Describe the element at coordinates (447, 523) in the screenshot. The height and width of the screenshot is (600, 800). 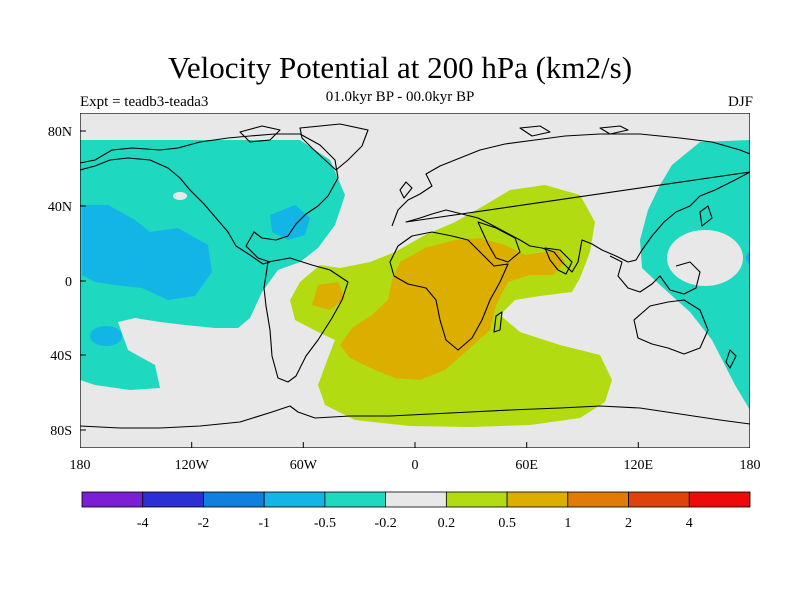
I see `colorbar-label: 0.2` at that location.